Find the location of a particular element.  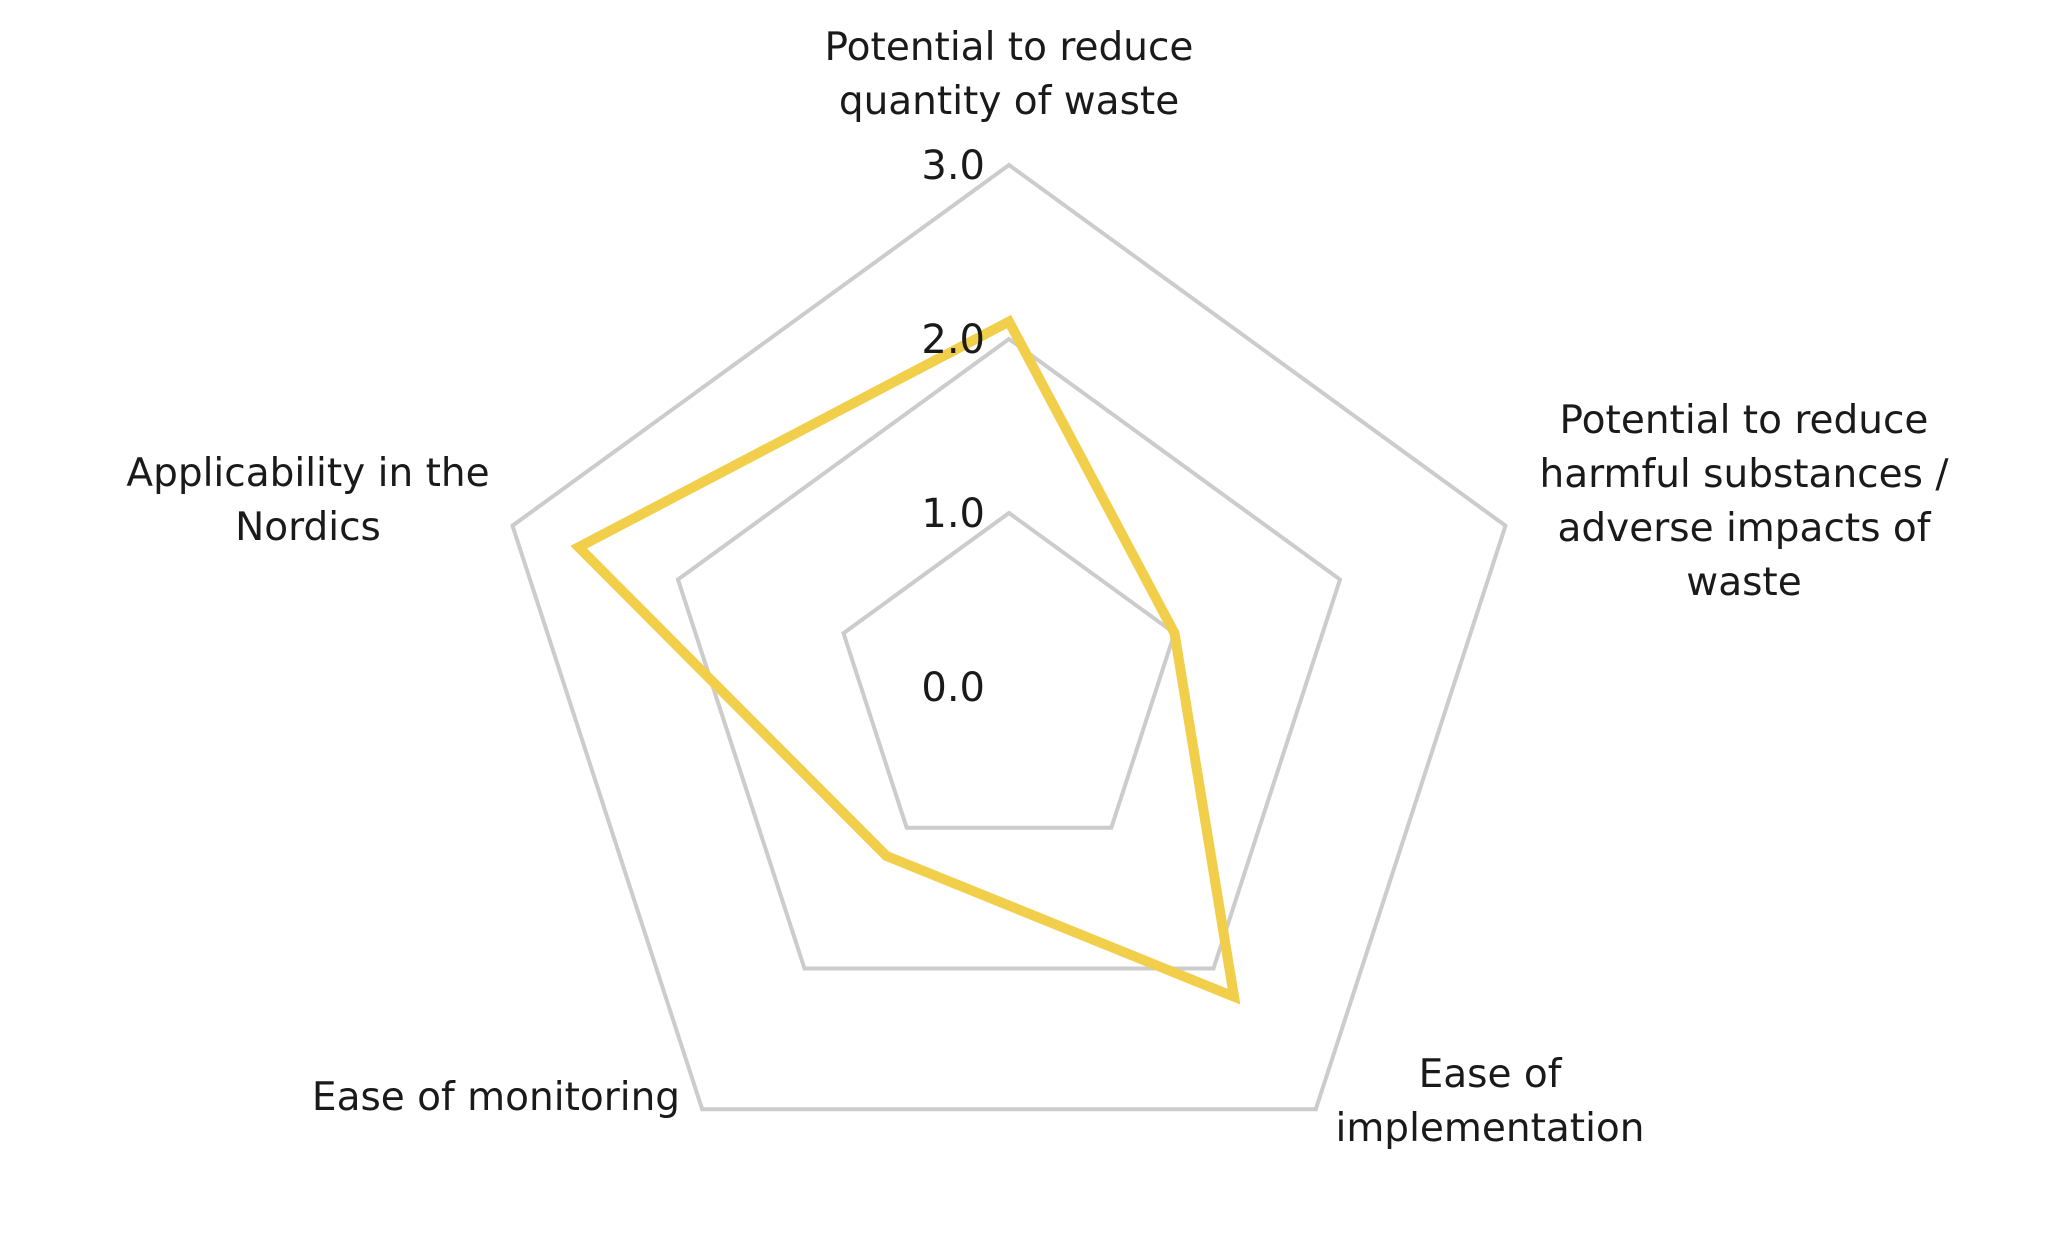

axis-label: Applicability in the Nordics is located at coordinates (307, 500).